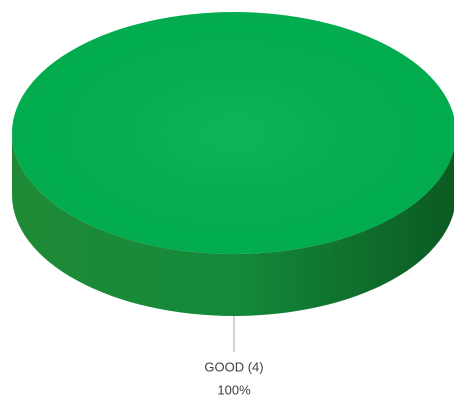 The width and height of the screenshot is (454, 400). Describe the element at coordinates (233, 366) in the screenshot. I see `data-label: GOOD (4)` at that location.